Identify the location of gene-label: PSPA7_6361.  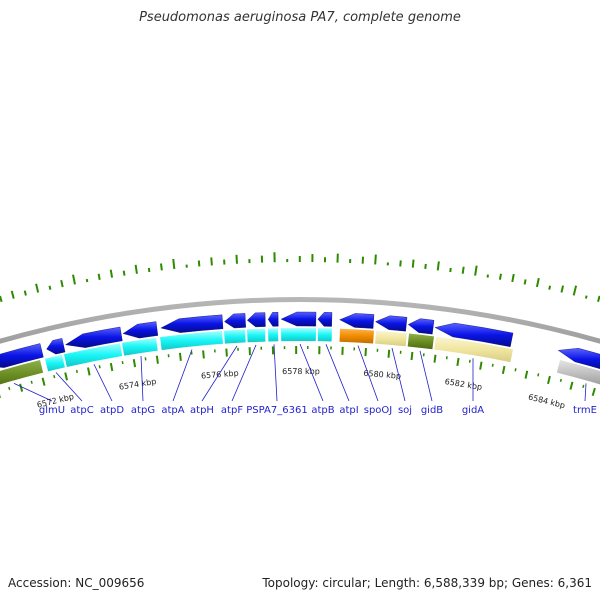
(276, 410).